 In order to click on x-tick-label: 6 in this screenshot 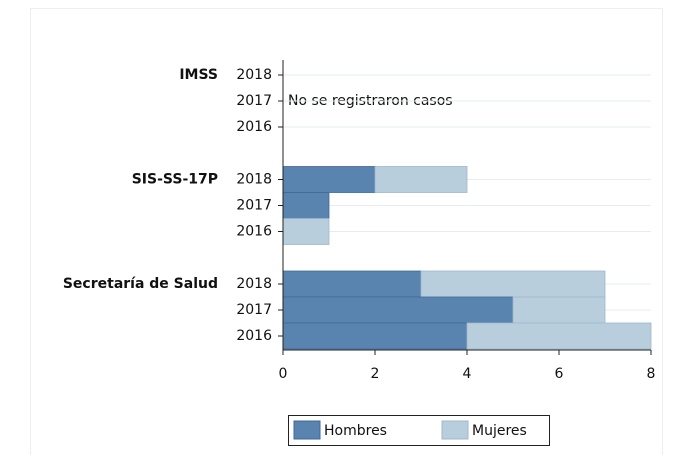, I will do `click(559, 374)`.